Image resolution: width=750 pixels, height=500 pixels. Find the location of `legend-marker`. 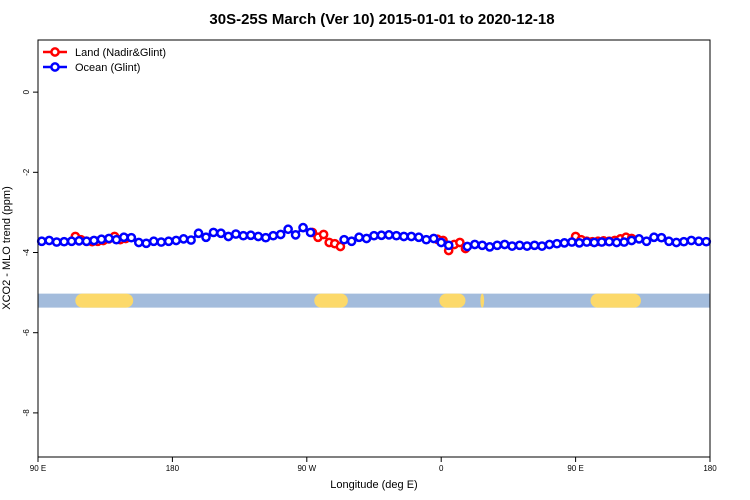

legend-marker is located at coordinates (55, 67).